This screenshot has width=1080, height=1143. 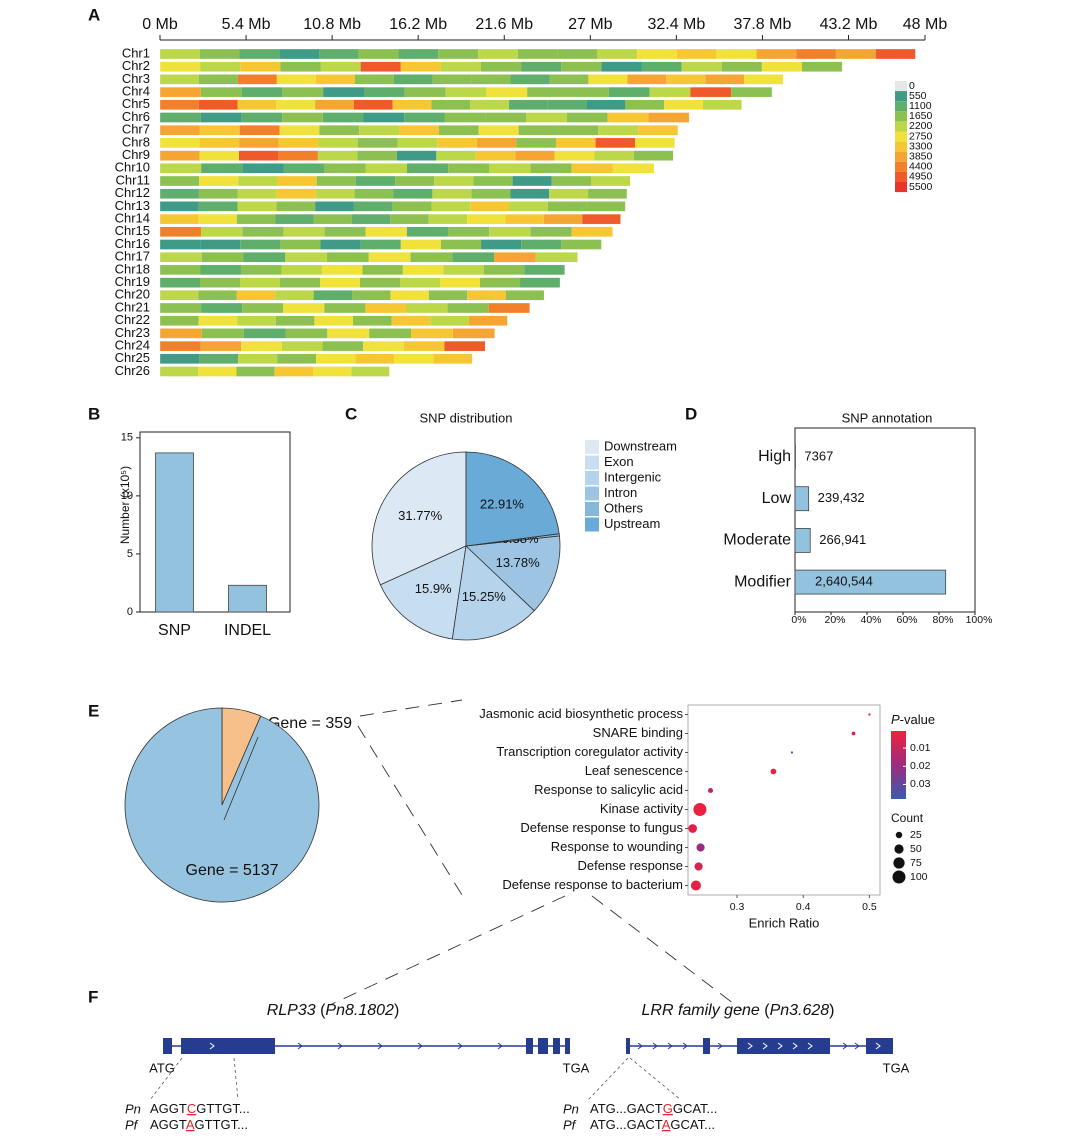 What do you see at coordinates (132, 294) in the screenshot?
I see `chromosome-label: Chr20` at bounding box center [132, 294].